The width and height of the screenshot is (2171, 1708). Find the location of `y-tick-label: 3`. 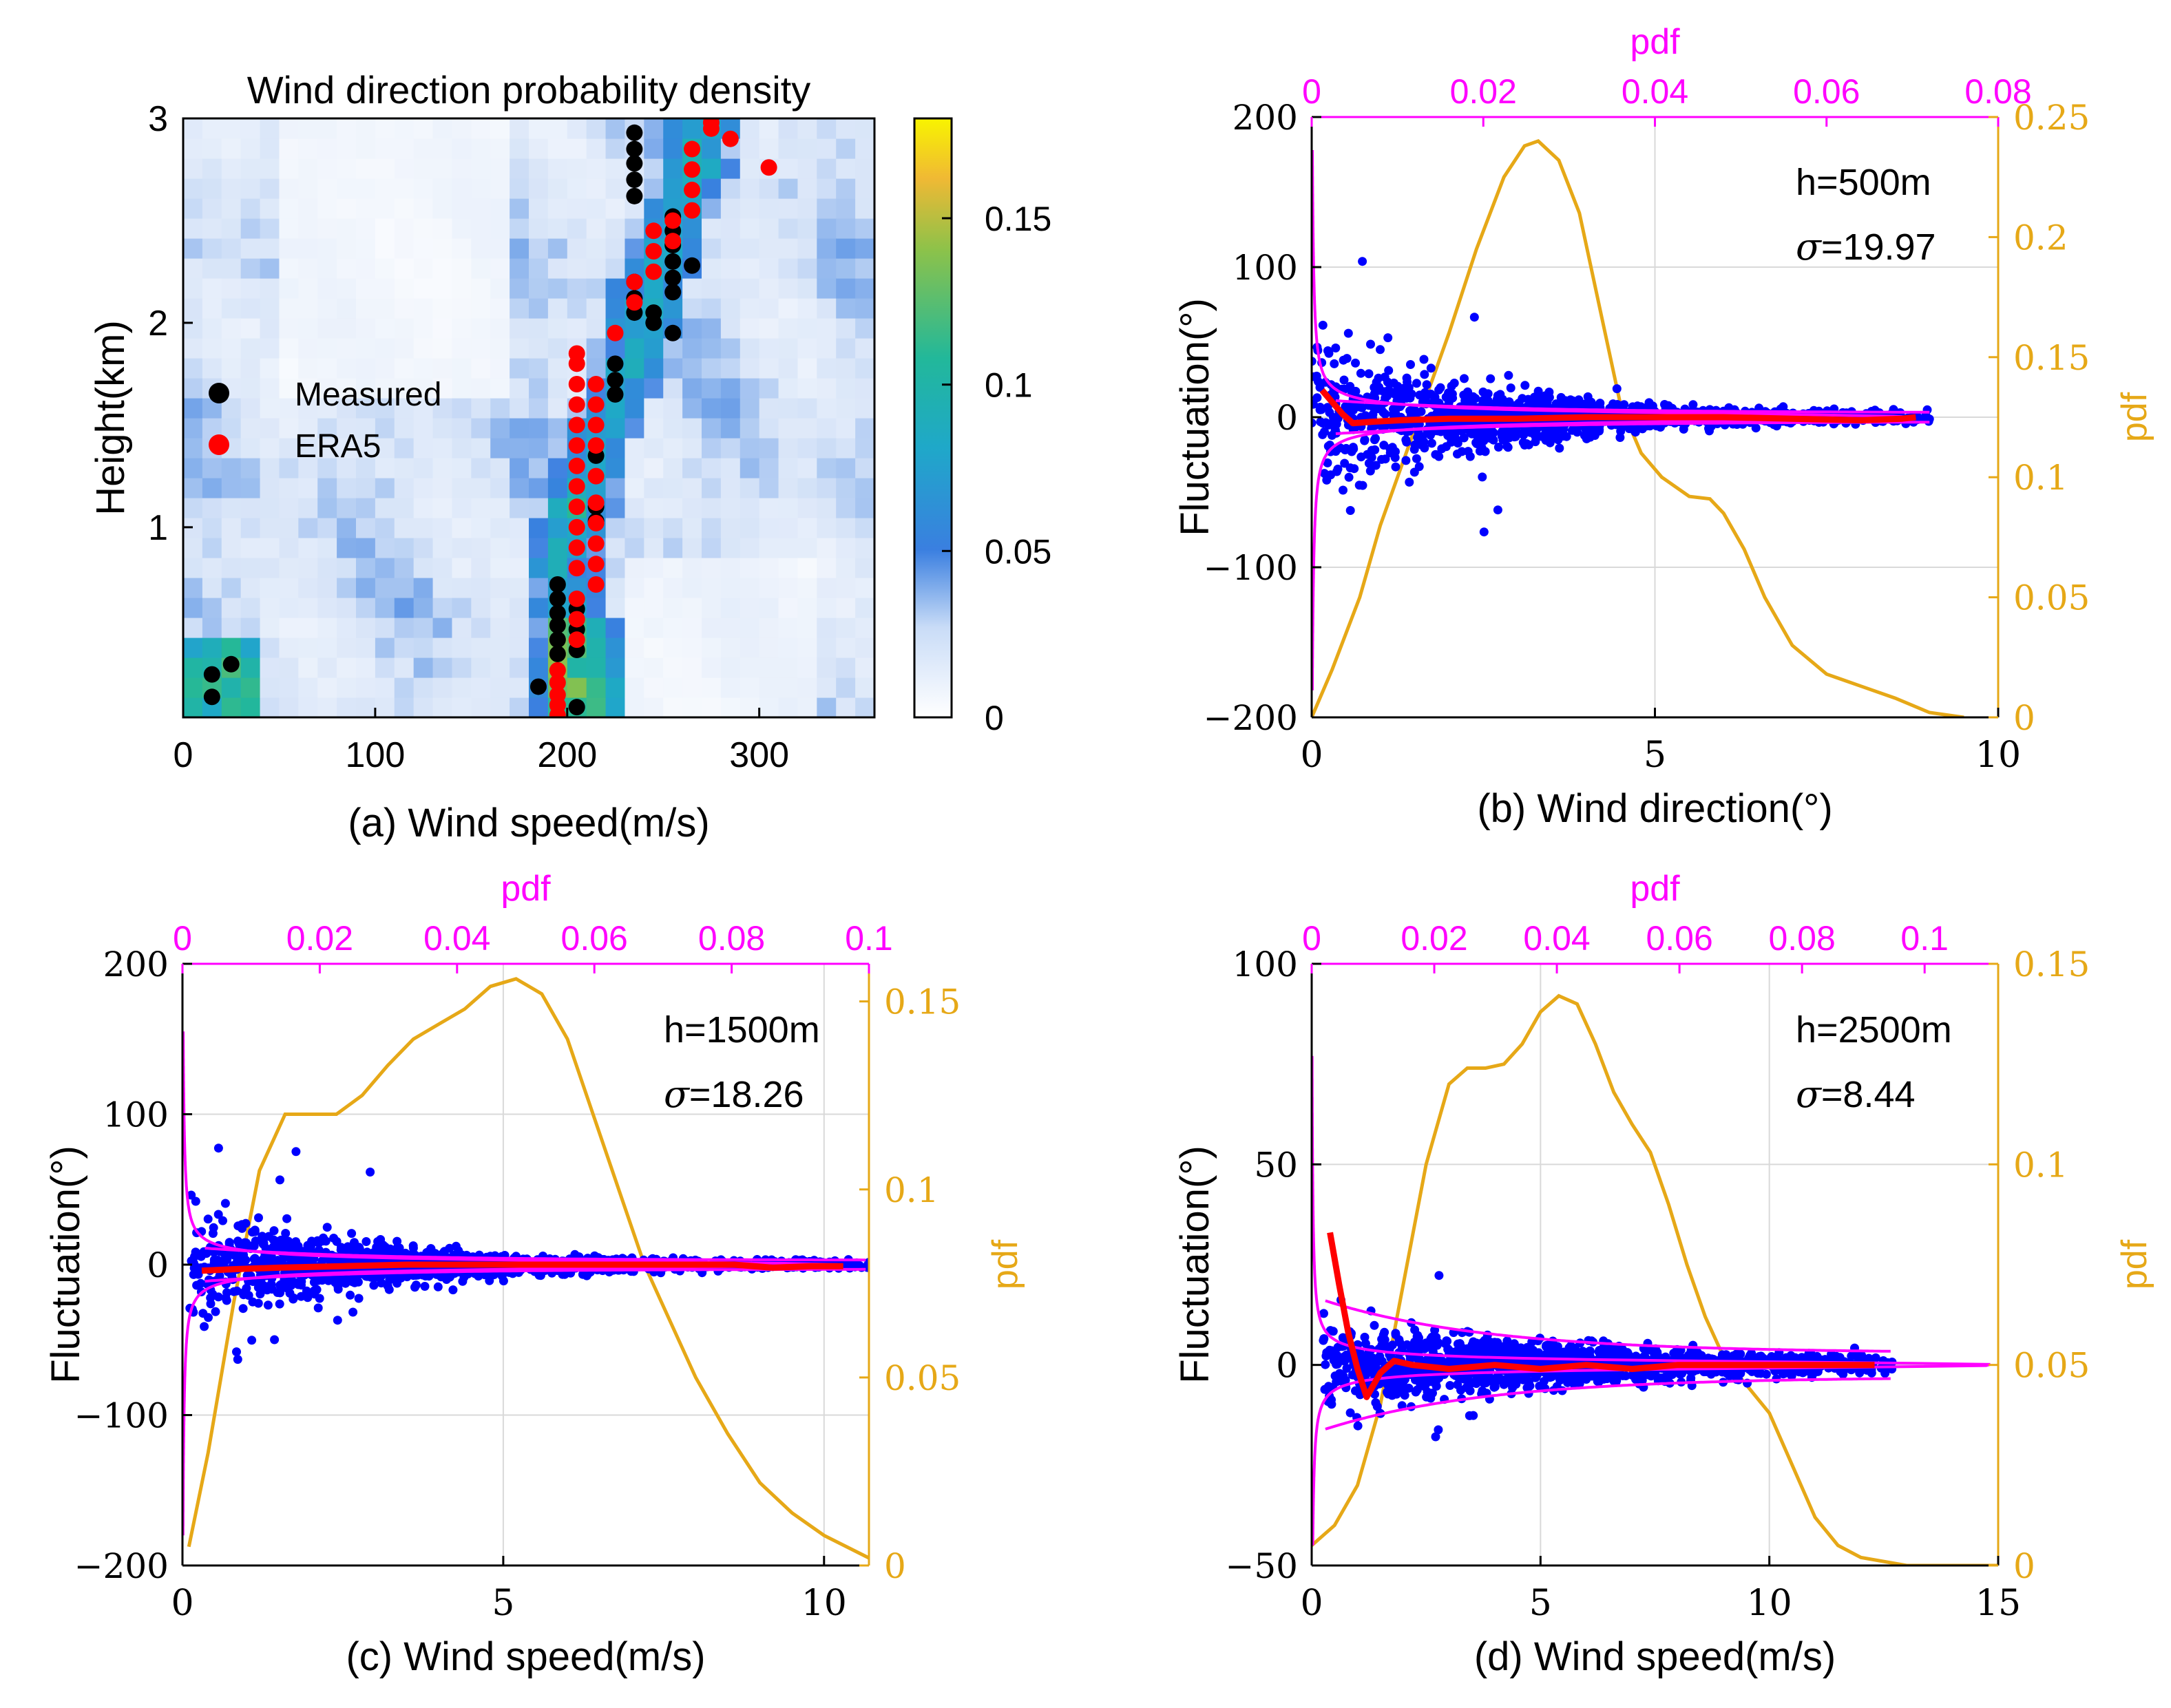

y-tick-label: 3 is located at coordinates (158, 119).